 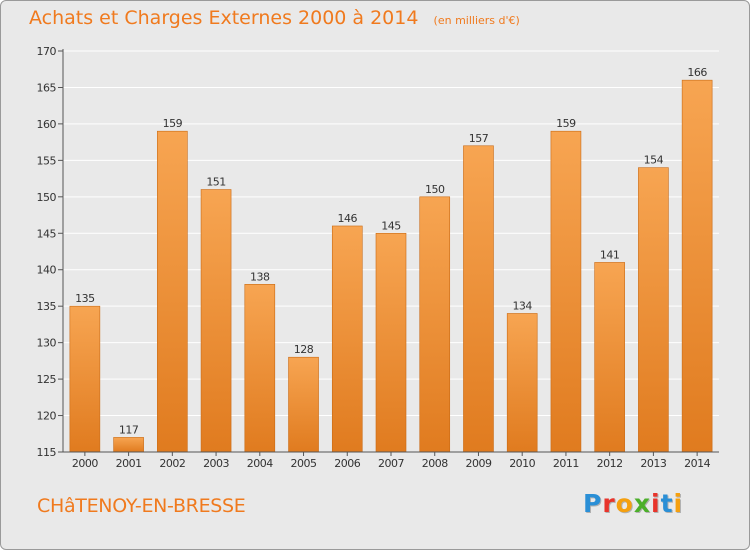 I want to click on x-tick-label: 2010, so click(x=522, y=463).